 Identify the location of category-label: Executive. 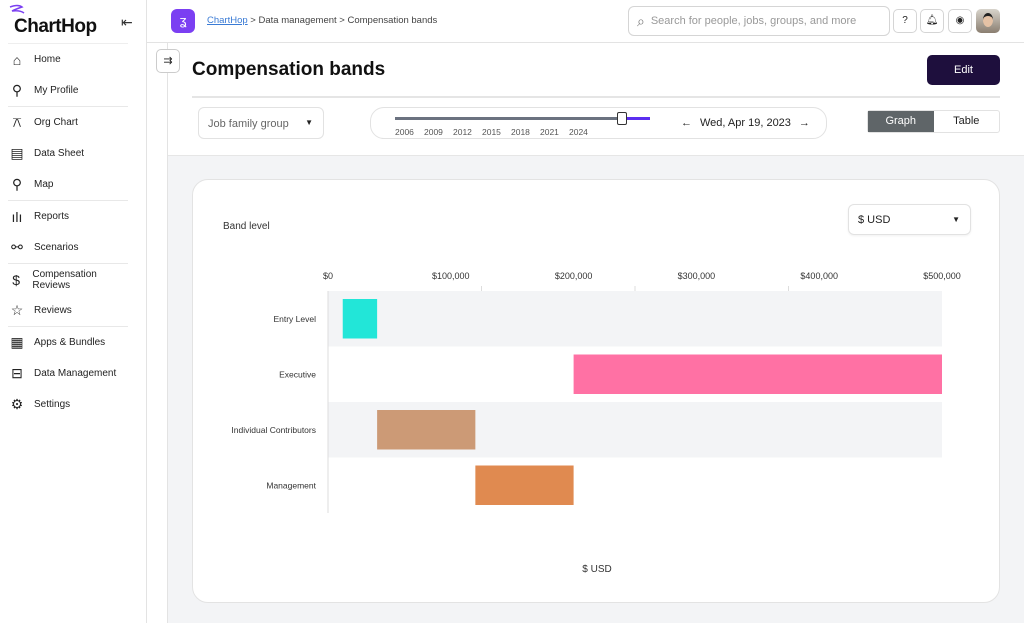
(297, 374).